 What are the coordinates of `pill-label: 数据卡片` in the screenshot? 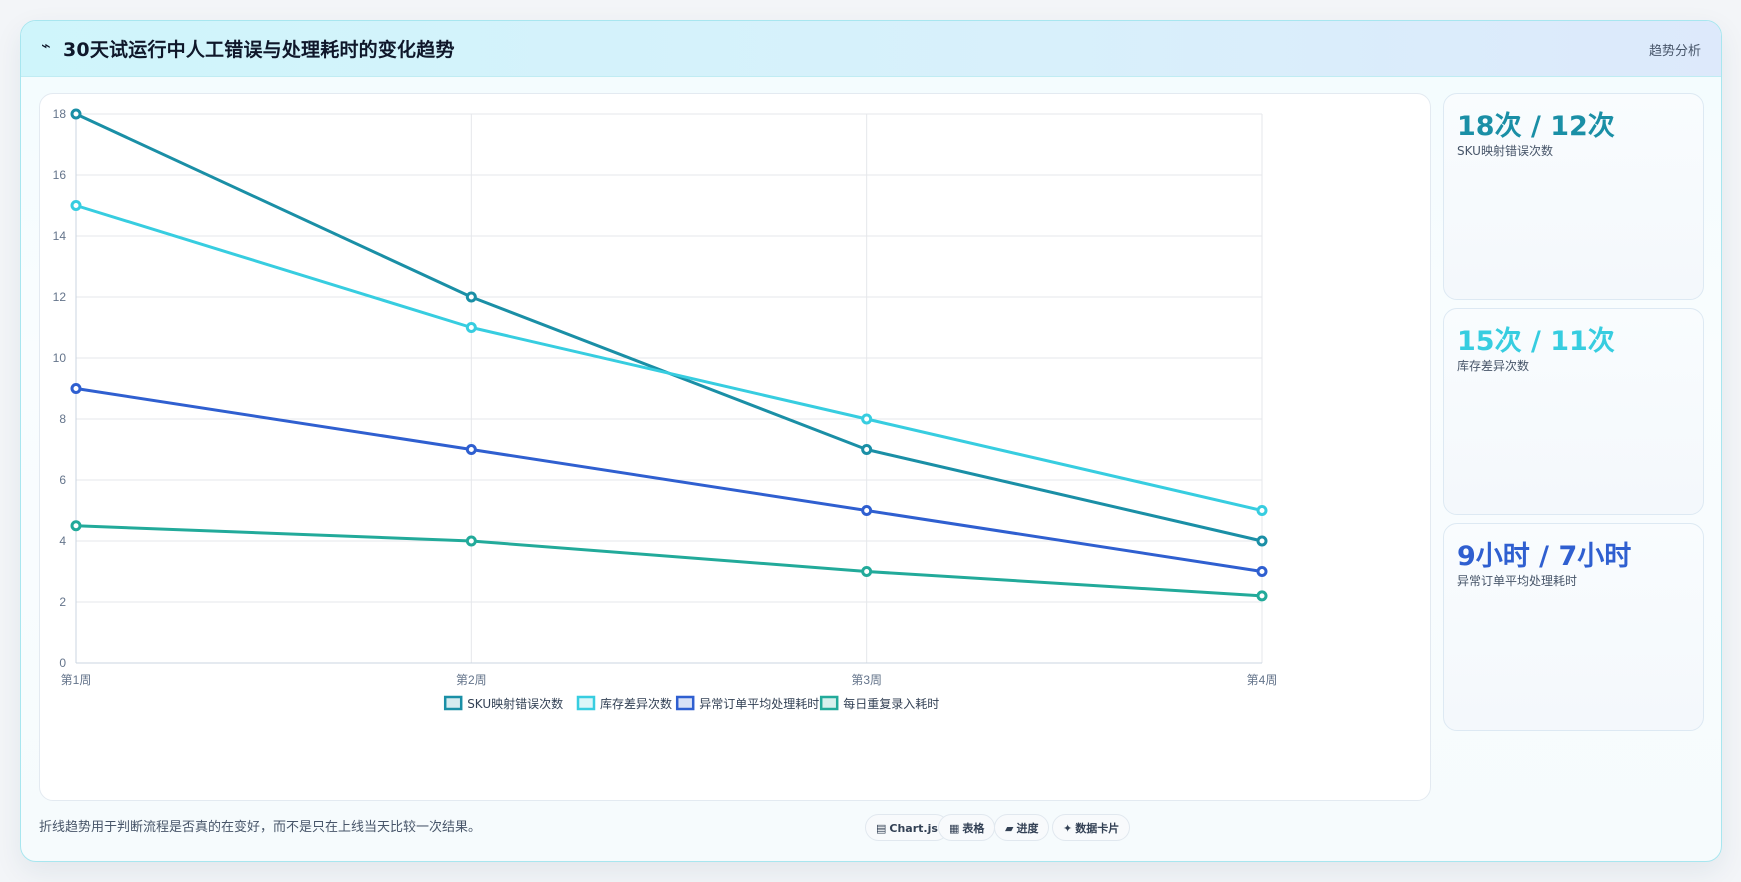 It's located at (1097, 828).